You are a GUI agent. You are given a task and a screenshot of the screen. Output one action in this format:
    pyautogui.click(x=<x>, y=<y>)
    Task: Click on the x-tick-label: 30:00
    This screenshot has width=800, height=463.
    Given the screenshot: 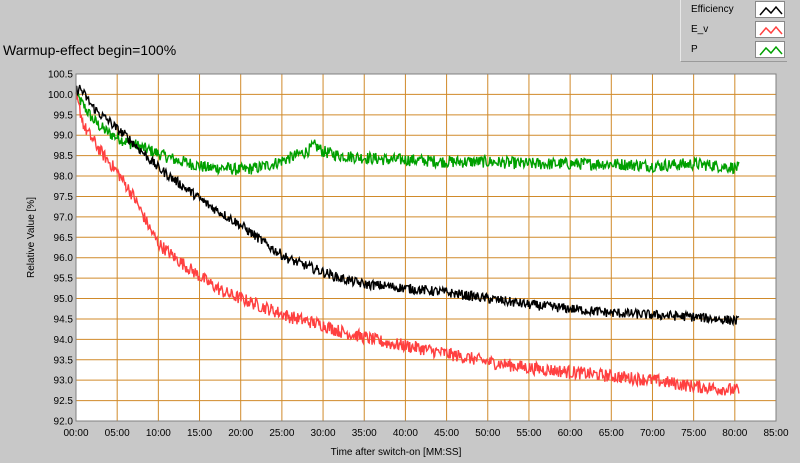 What is the action you would take?
    pyautogui.click(x=323, y=433)
    